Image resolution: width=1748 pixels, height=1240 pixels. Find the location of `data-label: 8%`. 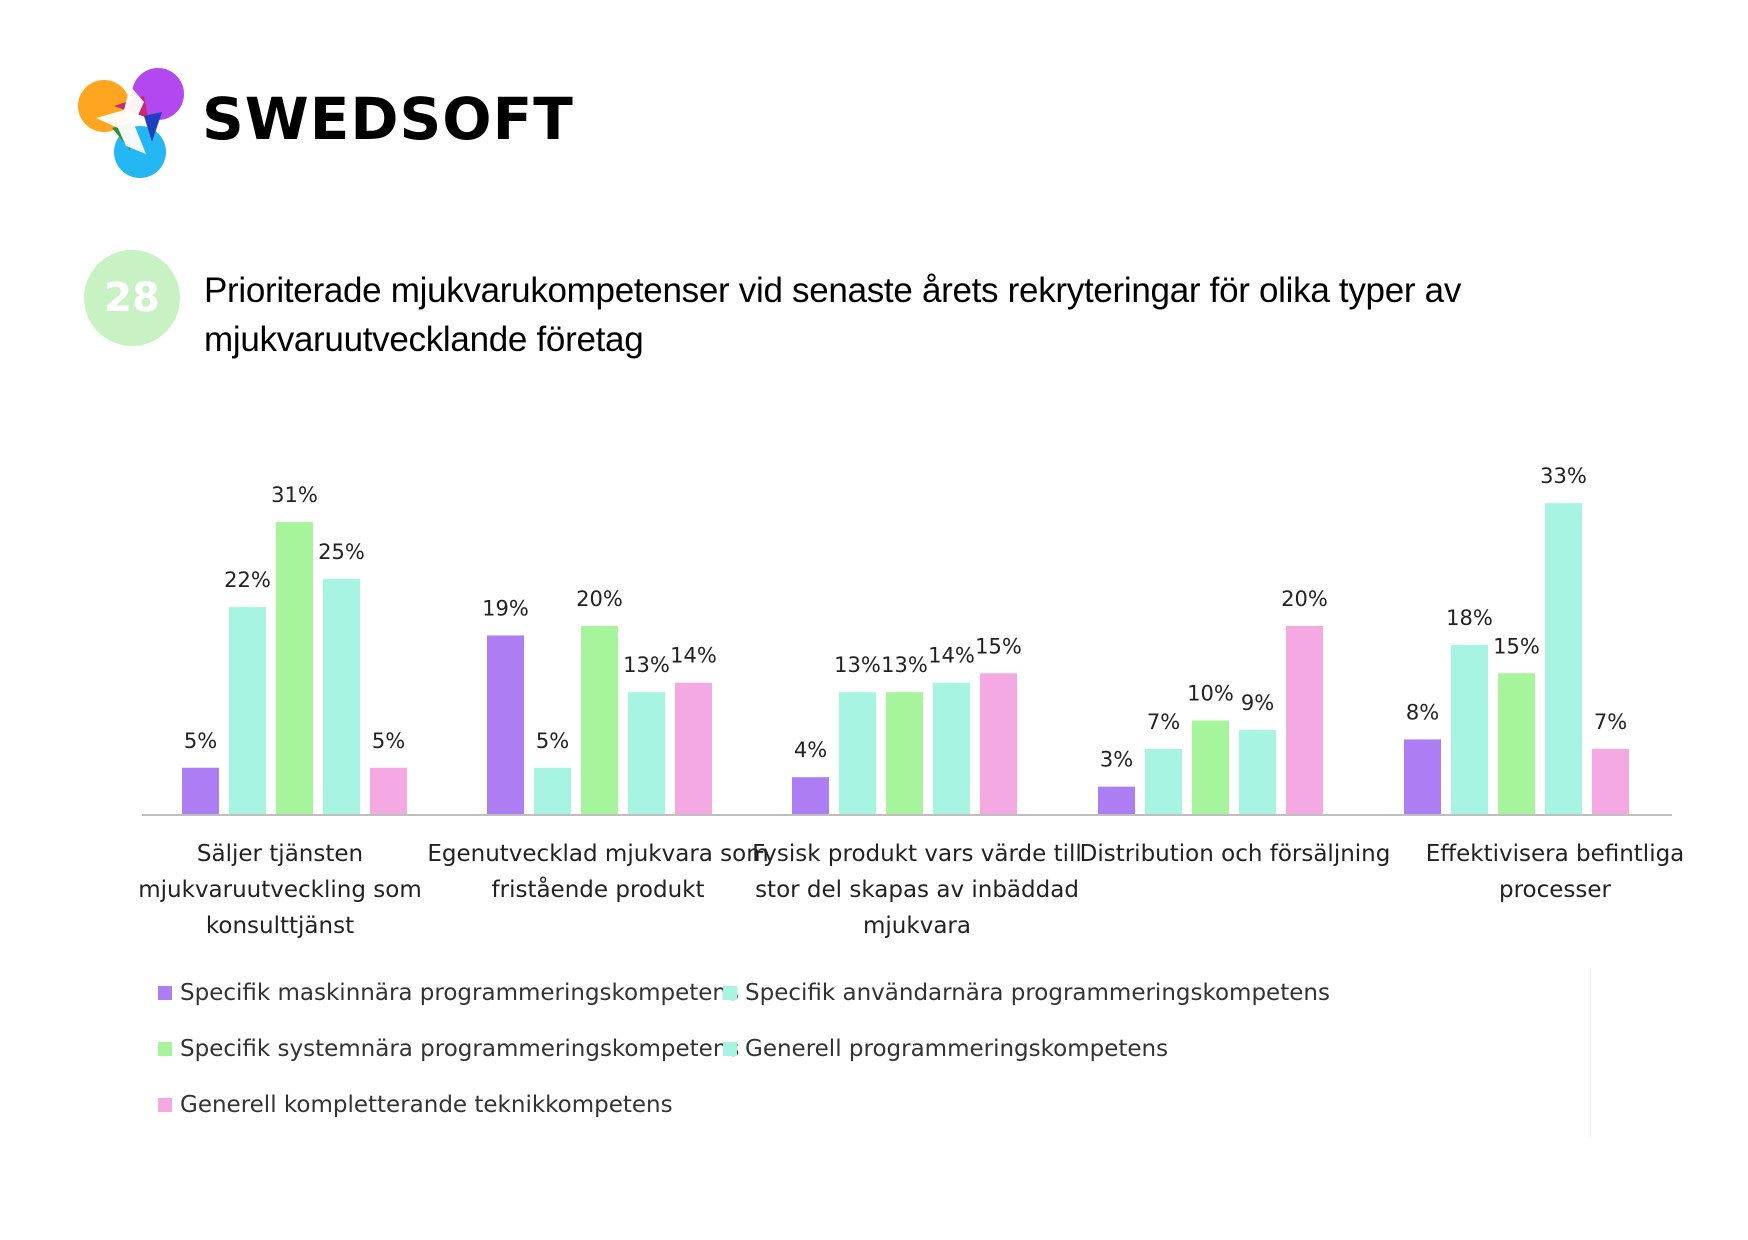

data-label: 8% is located at coordinates (1422, 712).